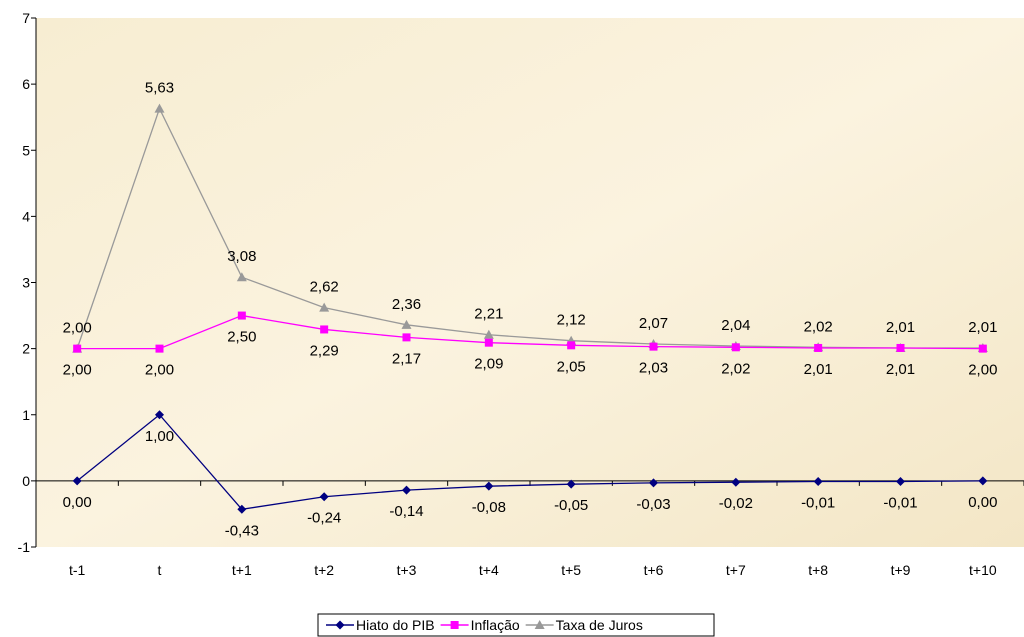 Image resolution: width=1024 pixels, height=637 pixels. Describe the element at coordinates (571, 366) in the screenshot. I see `data-label-inflacao: 2,05` at that location.